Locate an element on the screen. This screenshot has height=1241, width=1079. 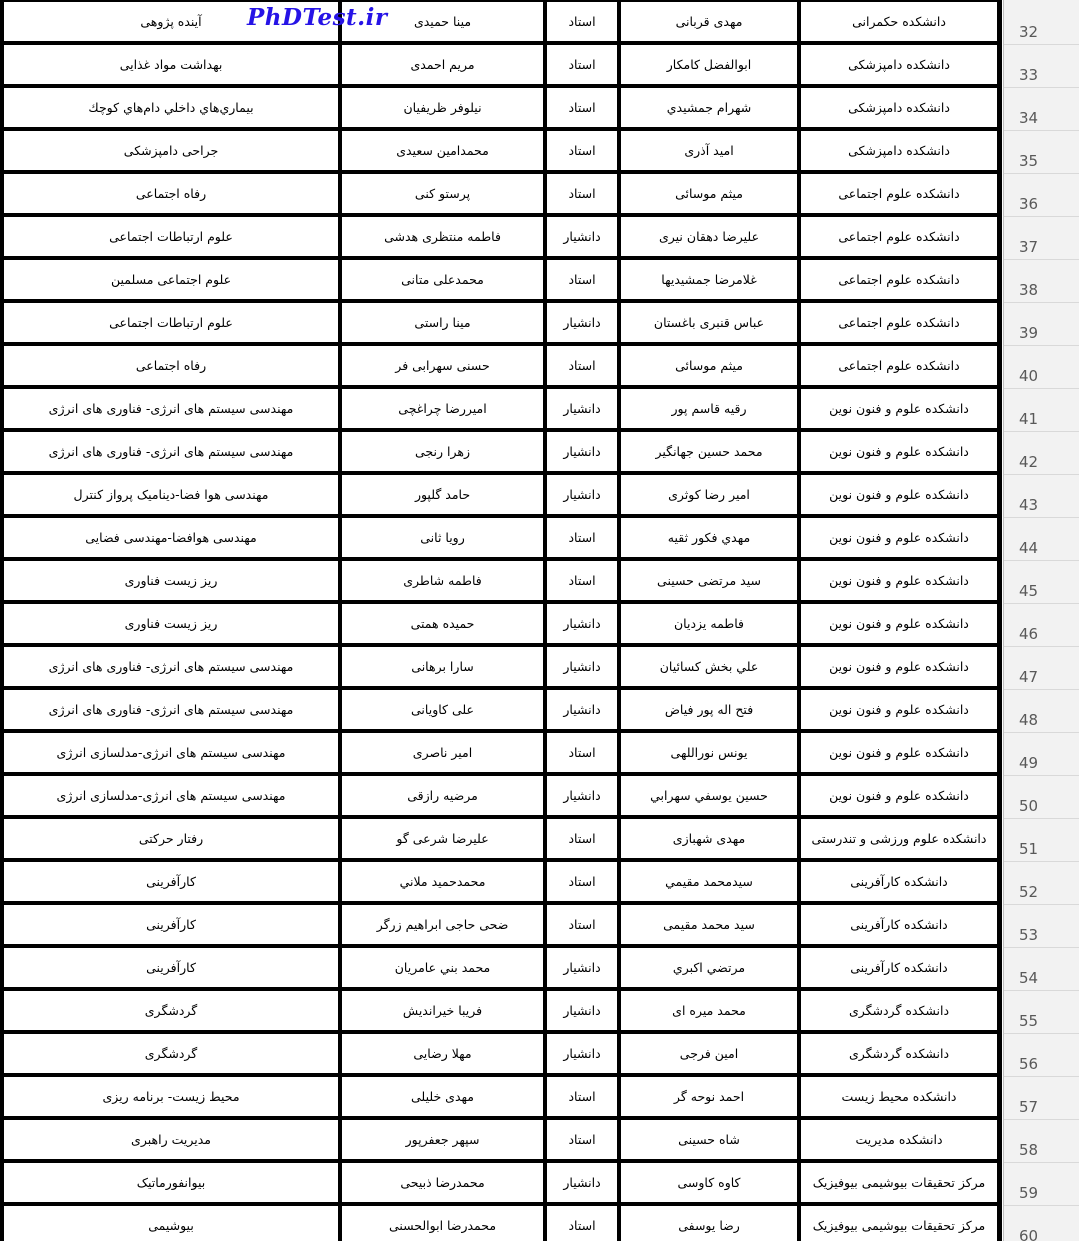
cell-professor: علي بخش کسائیان is located at coordinates (707, 666).